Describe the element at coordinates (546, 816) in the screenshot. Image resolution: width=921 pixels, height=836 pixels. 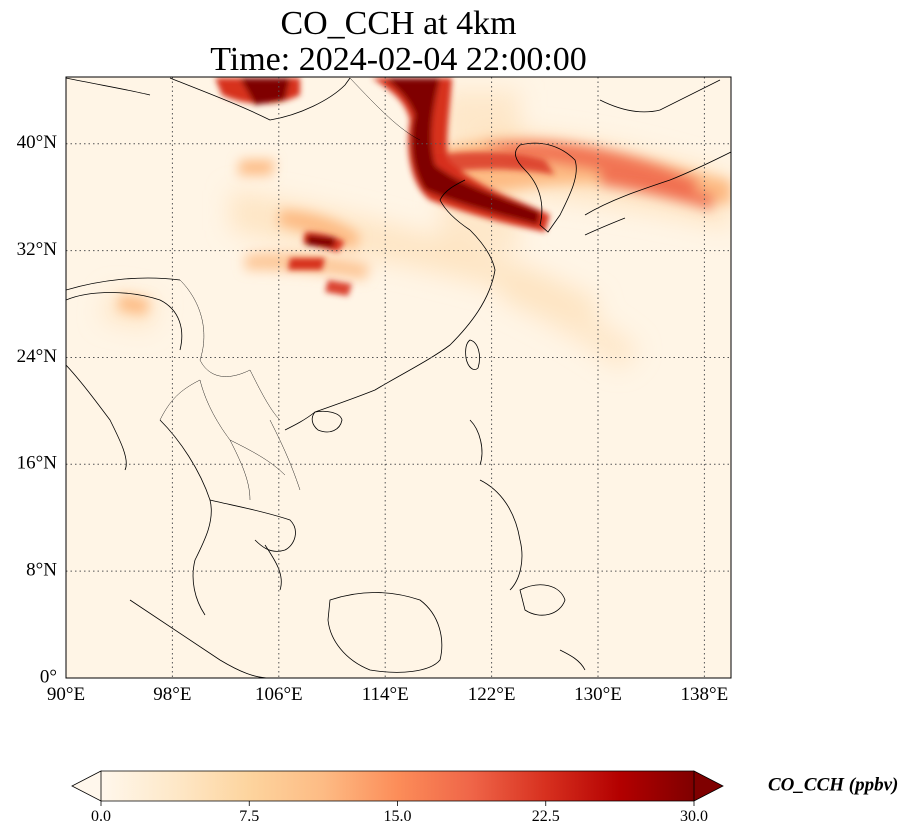
I see `colorbar-tick-label: 22.5` at that location.